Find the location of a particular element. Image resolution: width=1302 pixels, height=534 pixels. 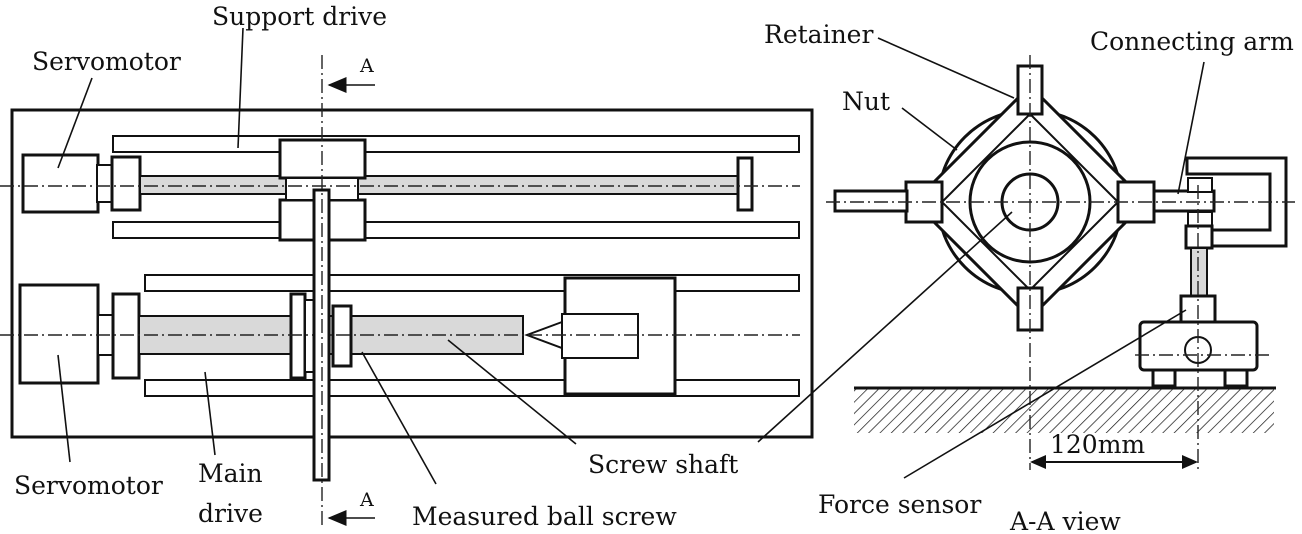

label-screw-shaft: Screw shaft is located at coordinates (663, 464).